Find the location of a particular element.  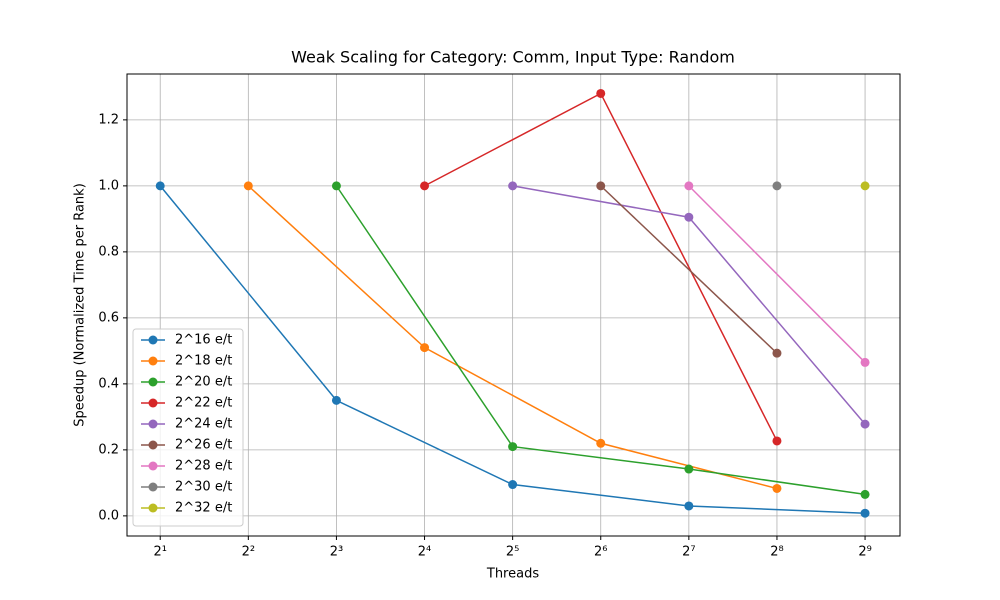

y-tick-label: 0.4 is located at coordinates (108, 383).